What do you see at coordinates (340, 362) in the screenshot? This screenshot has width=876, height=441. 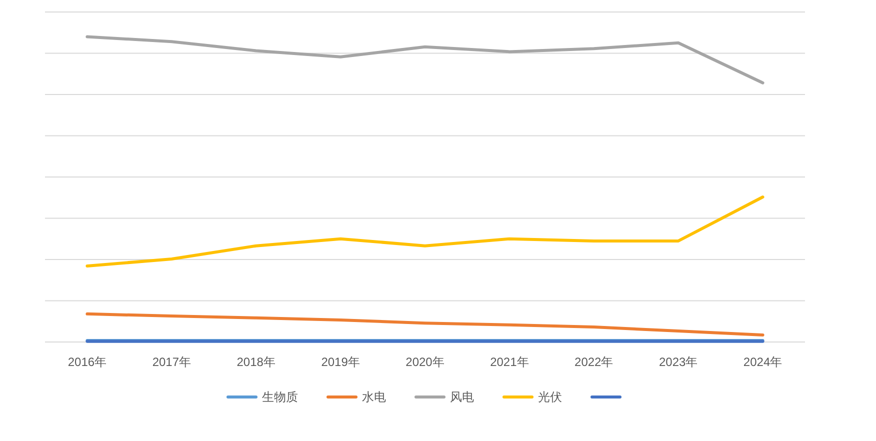 I see `x-tick-label: 2019年` at bounding box center [340, 362].